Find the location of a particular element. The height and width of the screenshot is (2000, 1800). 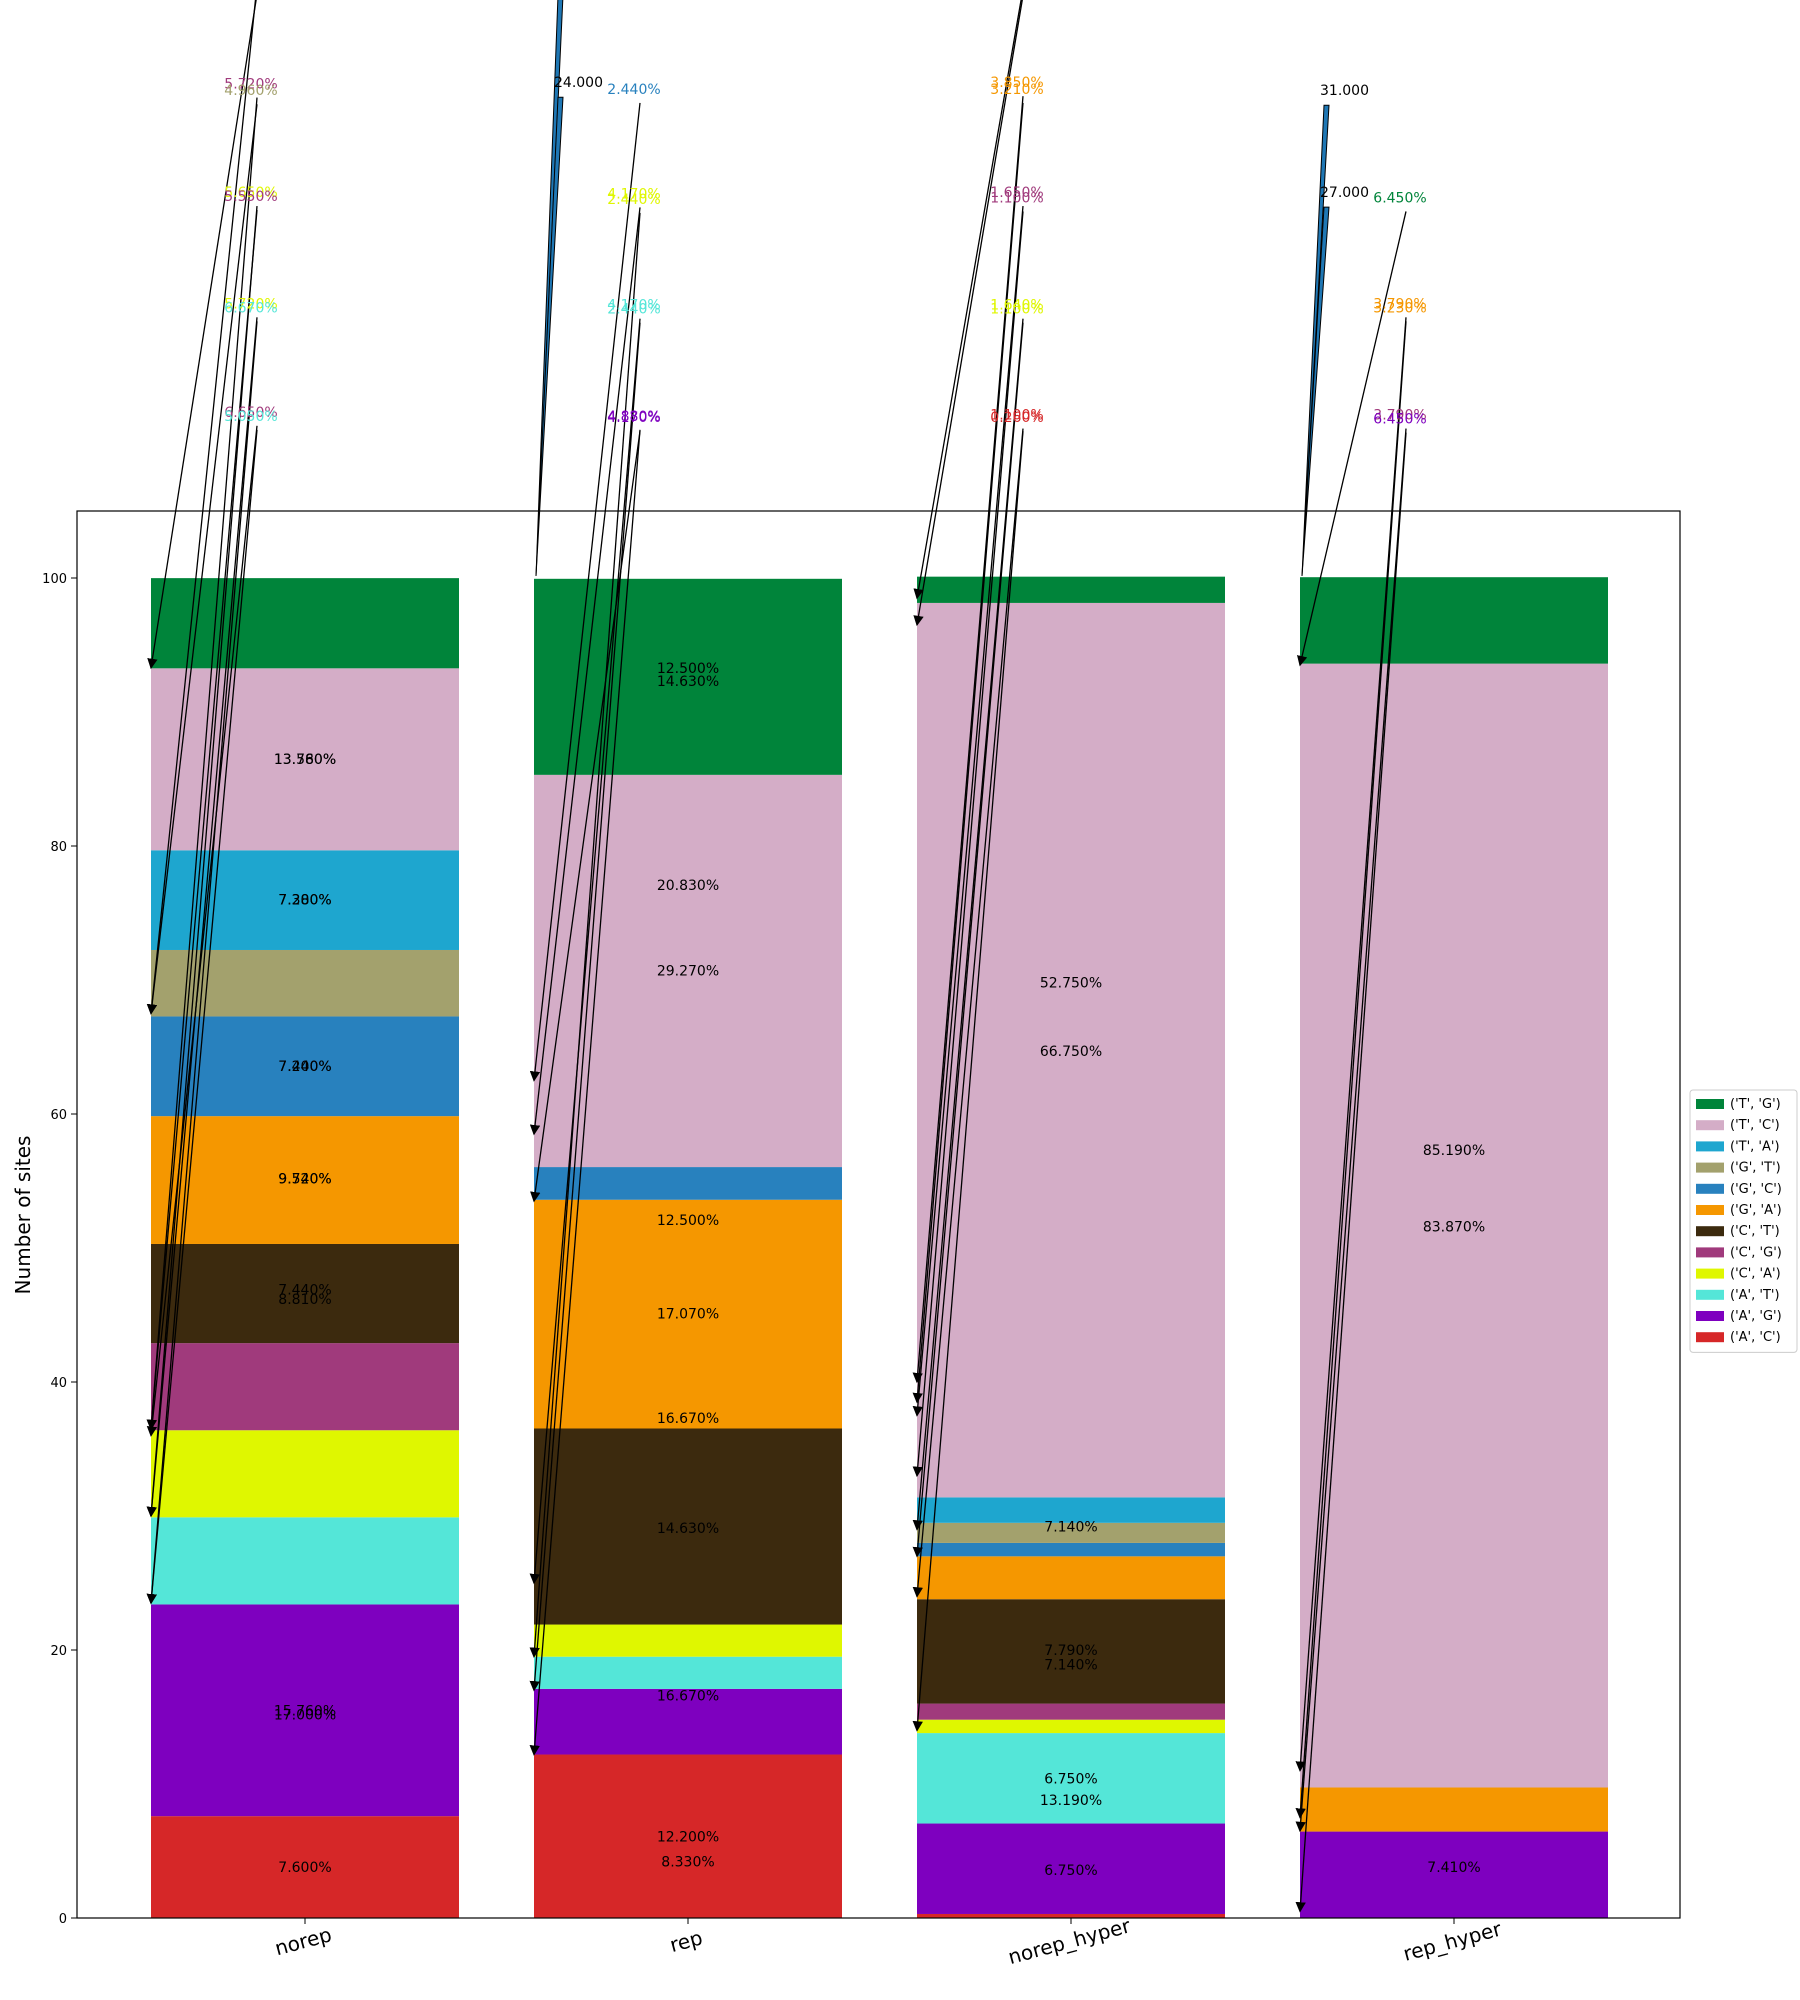

bar-label-norep-9: 8.810% is located at coordinates (304, 1300).